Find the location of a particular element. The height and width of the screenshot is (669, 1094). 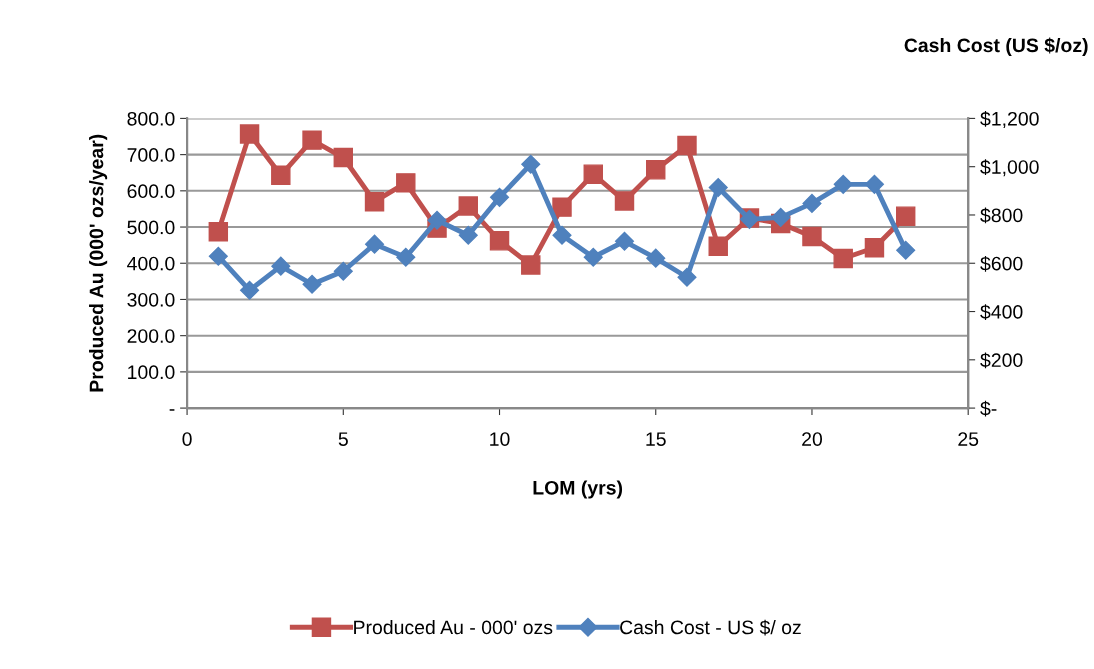

y-tick-label: - is located at coordinates (172, 410).